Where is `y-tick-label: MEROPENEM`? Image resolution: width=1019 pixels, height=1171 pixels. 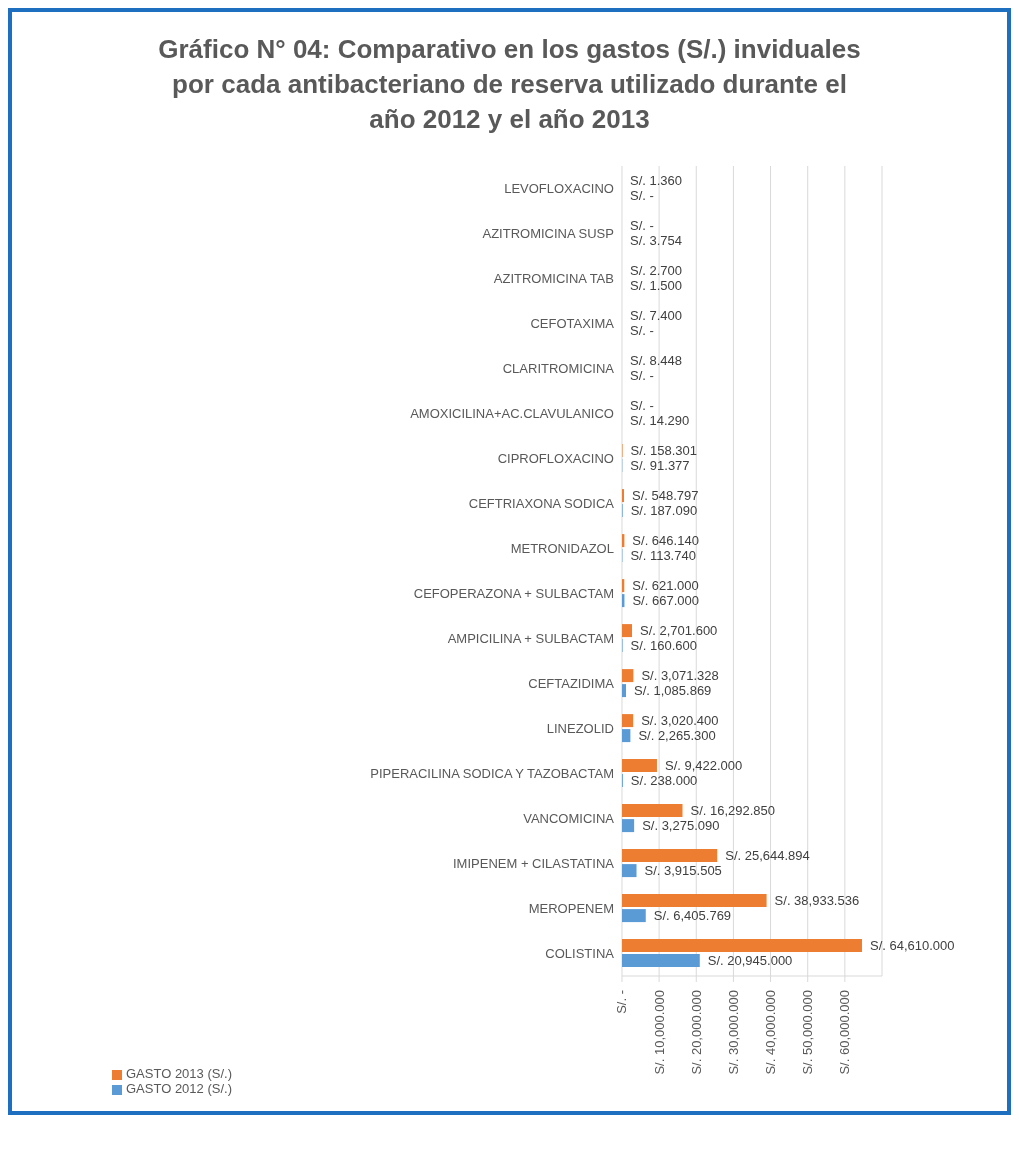 y-tick-label: MEROPENEM is located at coordinates (571, 909).